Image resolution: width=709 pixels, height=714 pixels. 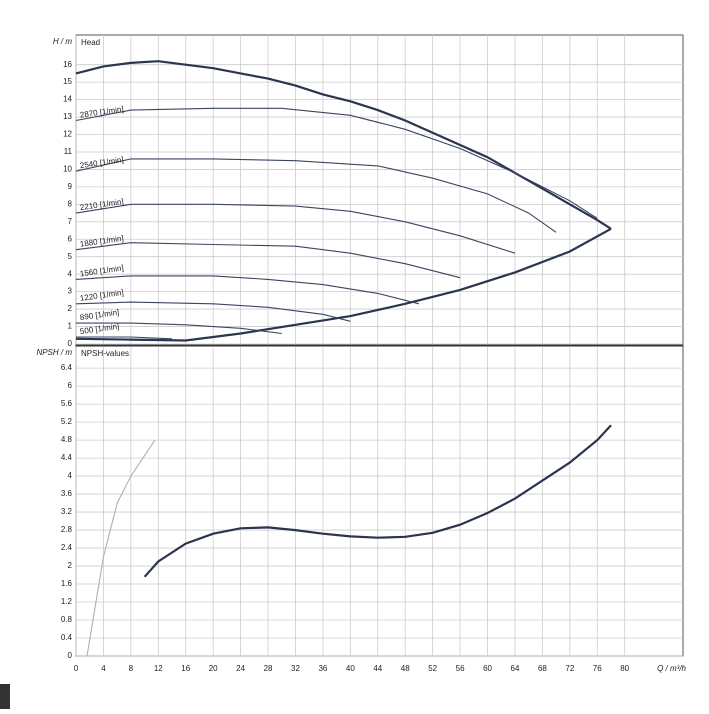 I want to click on y-tick-label: 1, so click(x=70, y=326).